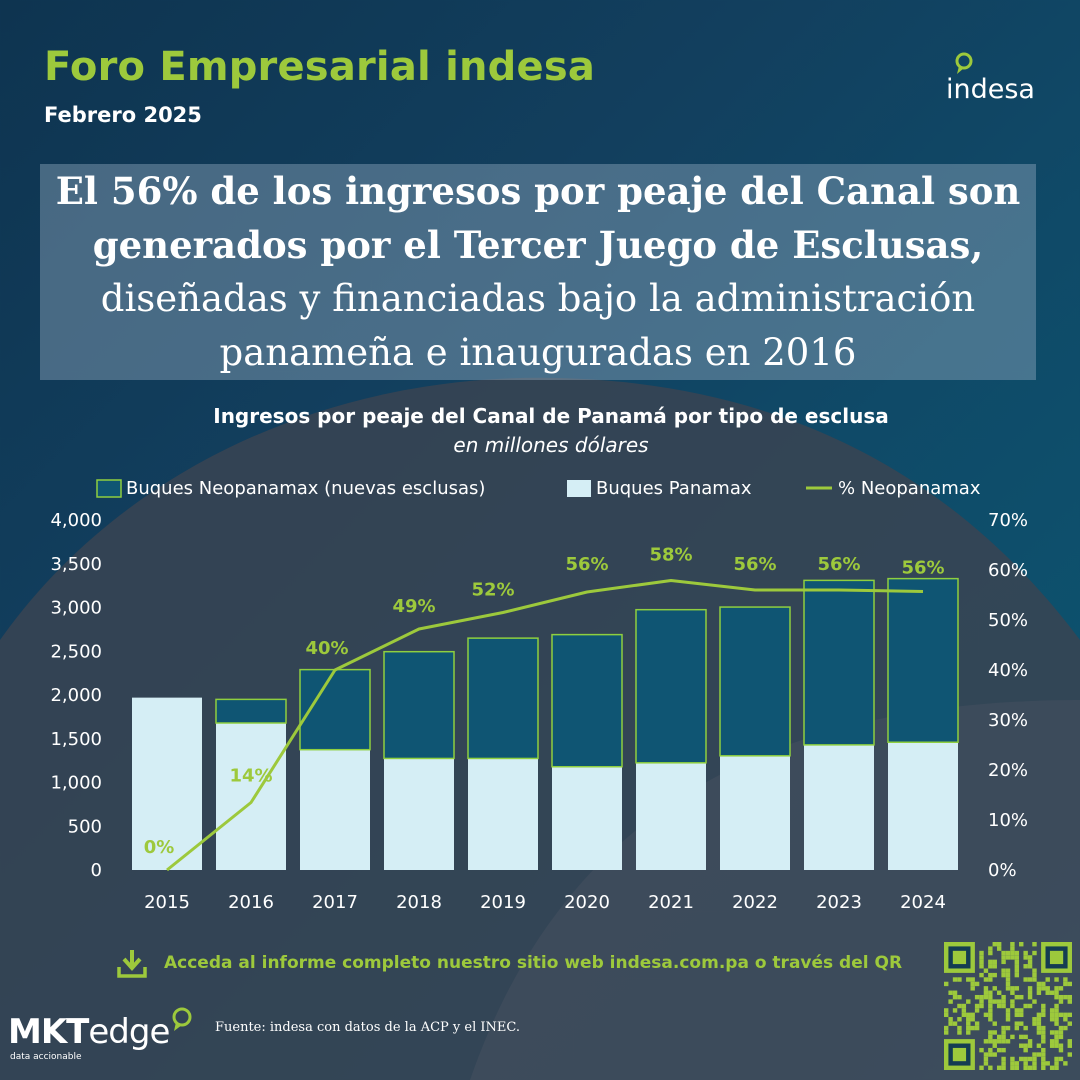 The height and width of the screenshot is (1080, 1080). Describe the element at coordinates (251, 902) in the screenshot. I see `x-tick-label: 2016` at that location.